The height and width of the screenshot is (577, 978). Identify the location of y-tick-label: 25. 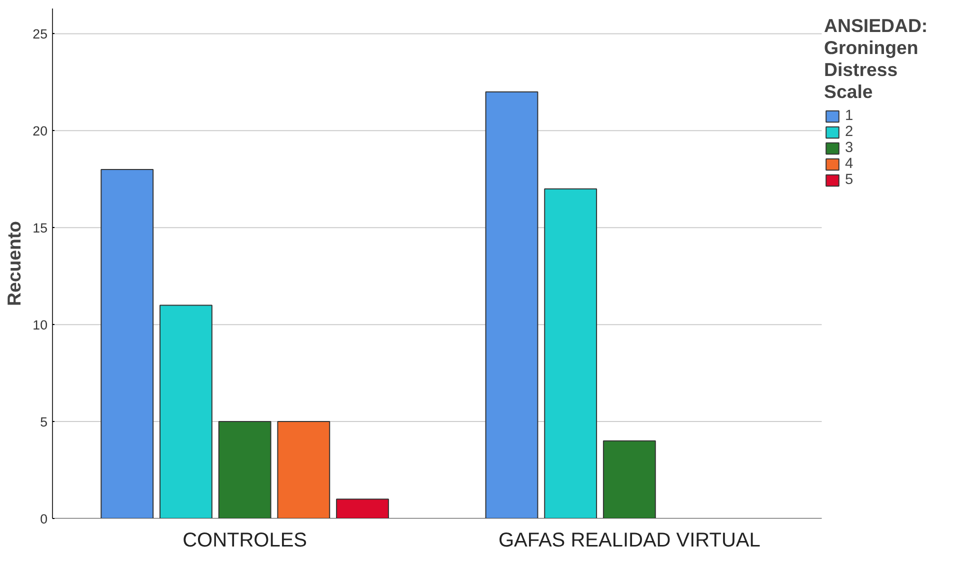
(40, 34).